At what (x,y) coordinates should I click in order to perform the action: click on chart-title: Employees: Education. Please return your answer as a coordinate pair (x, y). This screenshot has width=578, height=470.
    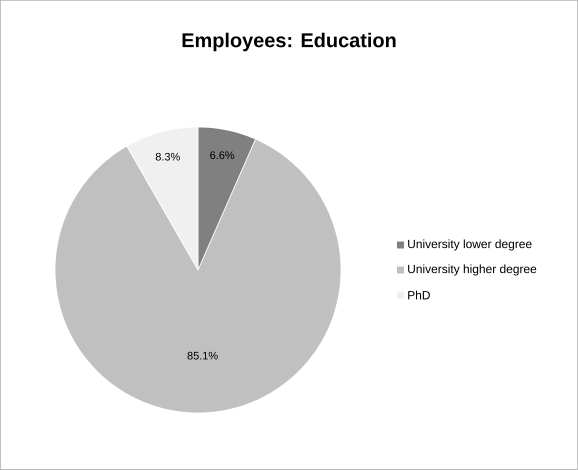
    Looking at the image, I should click on (289, 42).